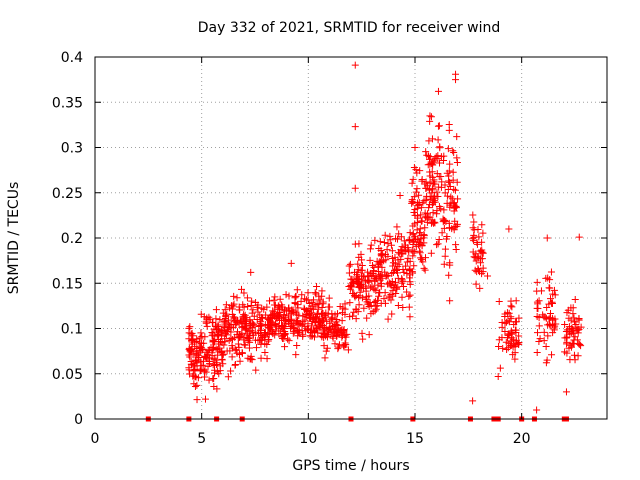 This screenshot has height=480, width=640. Describe the element at coordinates (67, 239) in the screenshot. I see `y-tick-labels: 0 0.05 0.1 0.15 0.2 0.25 0.3 0.35 0.4` at that location.